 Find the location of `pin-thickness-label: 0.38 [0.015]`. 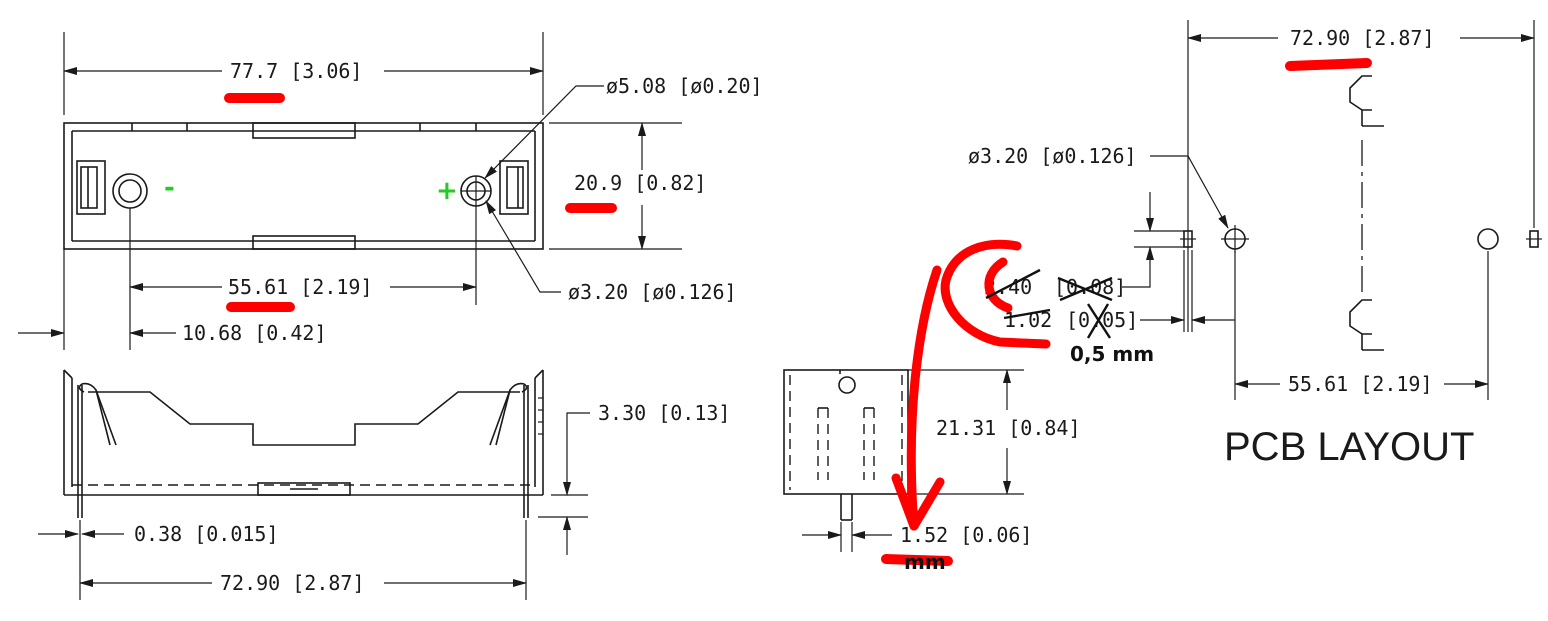

pin-thickness-label: 0.38 [0.015] is located at coordinates (206, 534).